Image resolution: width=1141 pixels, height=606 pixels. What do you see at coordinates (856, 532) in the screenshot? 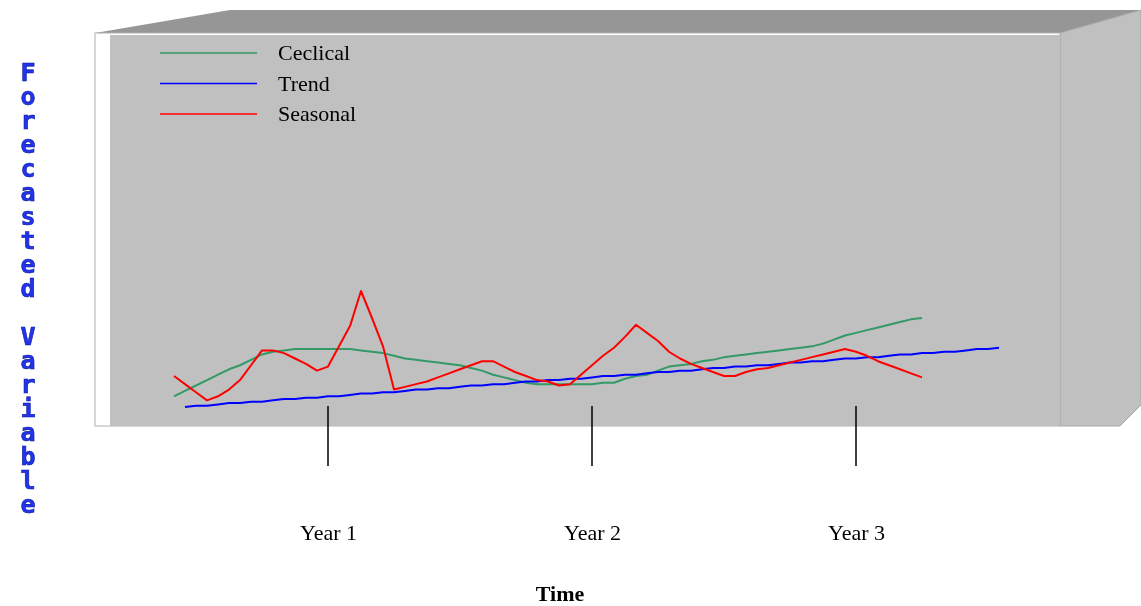
I see `x-tick-label: Year 3` at bounding box center [856, 532].